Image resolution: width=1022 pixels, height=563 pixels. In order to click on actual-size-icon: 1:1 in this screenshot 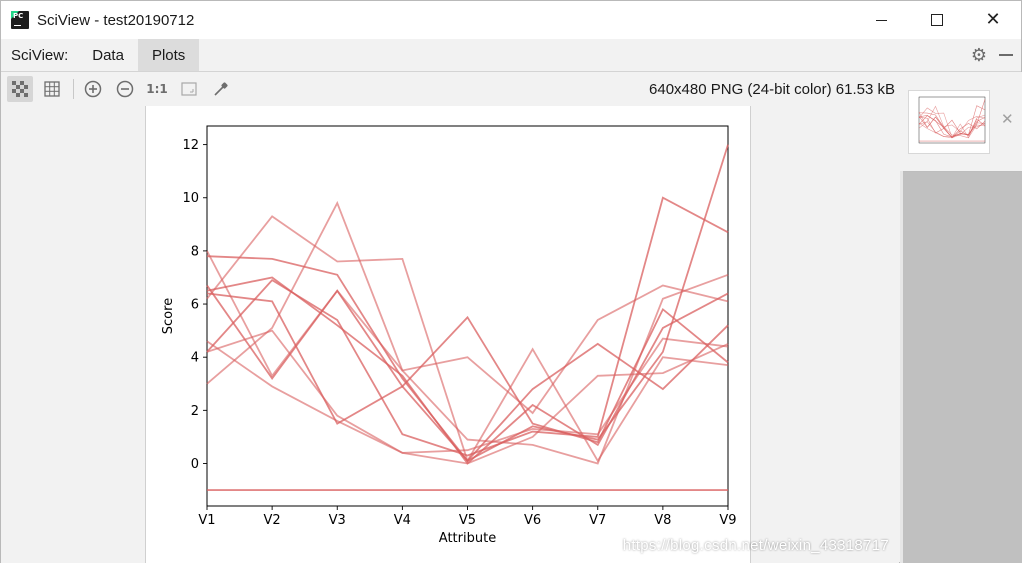, I will do `click(157, 89)`.